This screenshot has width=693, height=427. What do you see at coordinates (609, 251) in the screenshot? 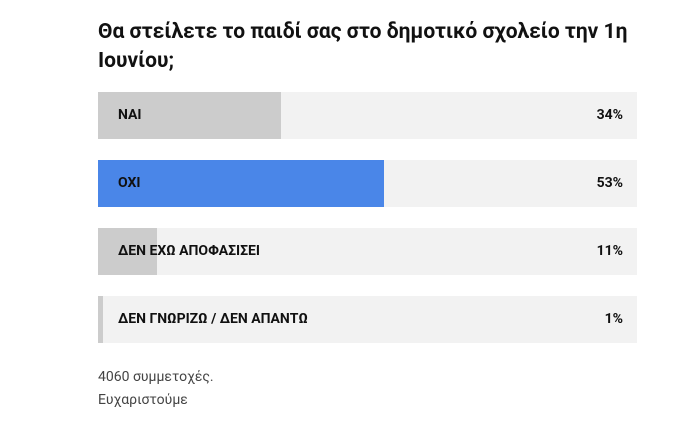
I see `value-label: 11%` at bounding box center [609, 251].